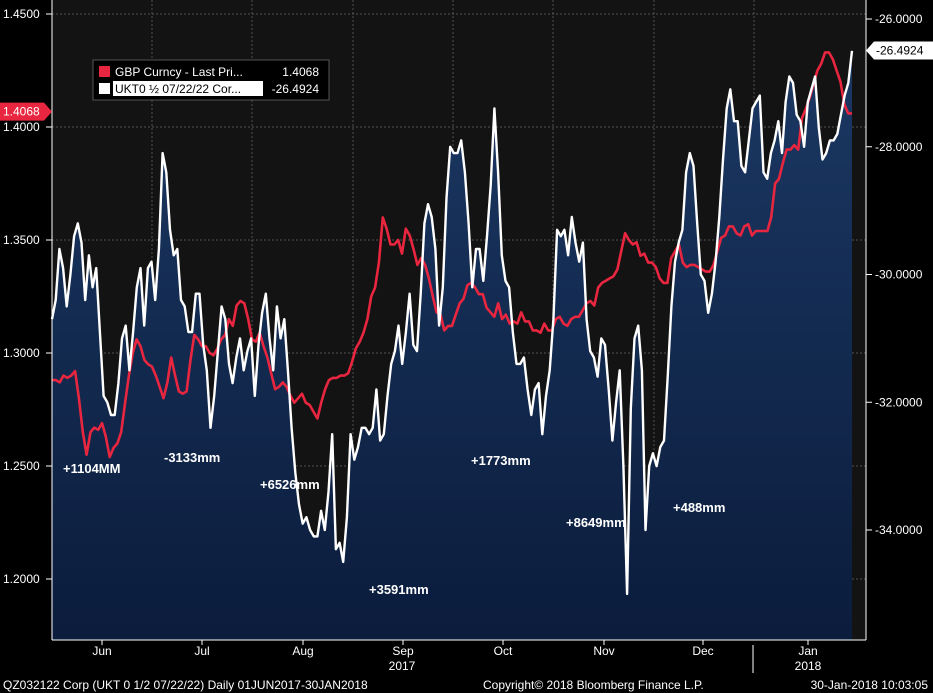 The image size is (933, 693). I want to click on footer-copyright: Copyright© 2018 Bloomberg Finance L.P., so click(593, 685).